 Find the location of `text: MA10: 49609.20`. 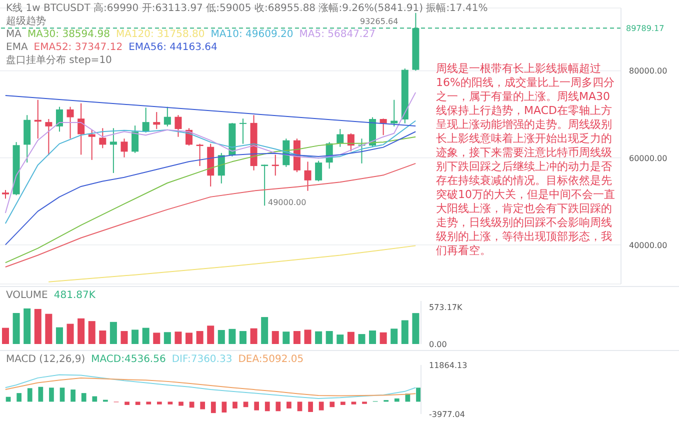

text: MA10: 49609.20 is located at coordinates (252, 34).